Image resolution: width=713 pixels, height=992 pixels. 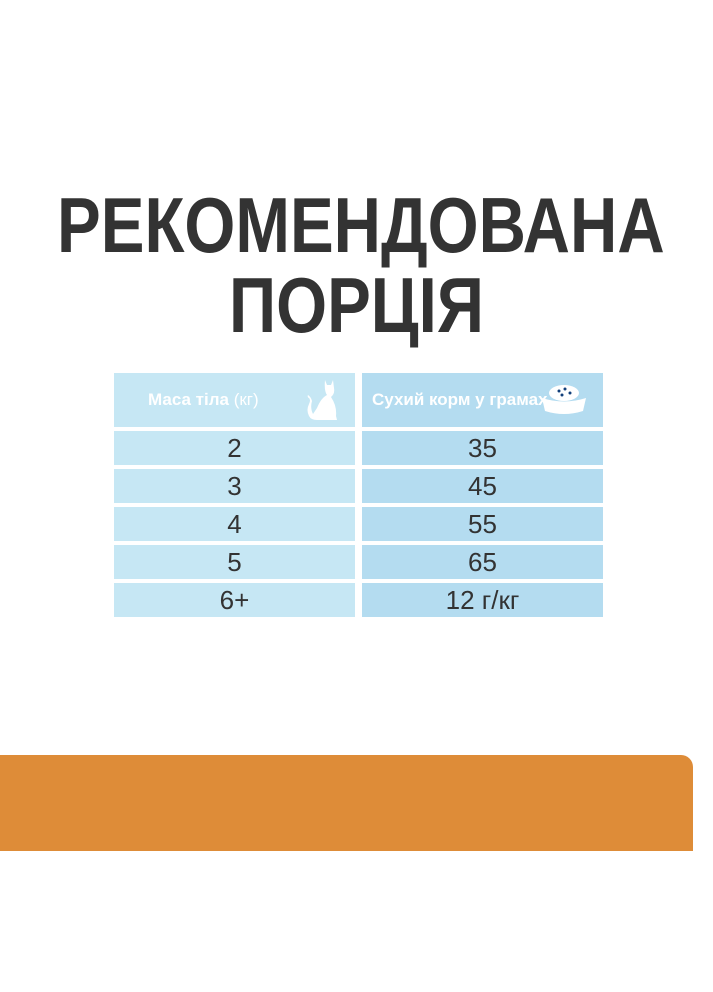 What do you see at coordinates (361, 225) in the screenshot?
I see `page-title-line1: РЕКОМЕНДОВАНА` at bounding box center [361, 225].